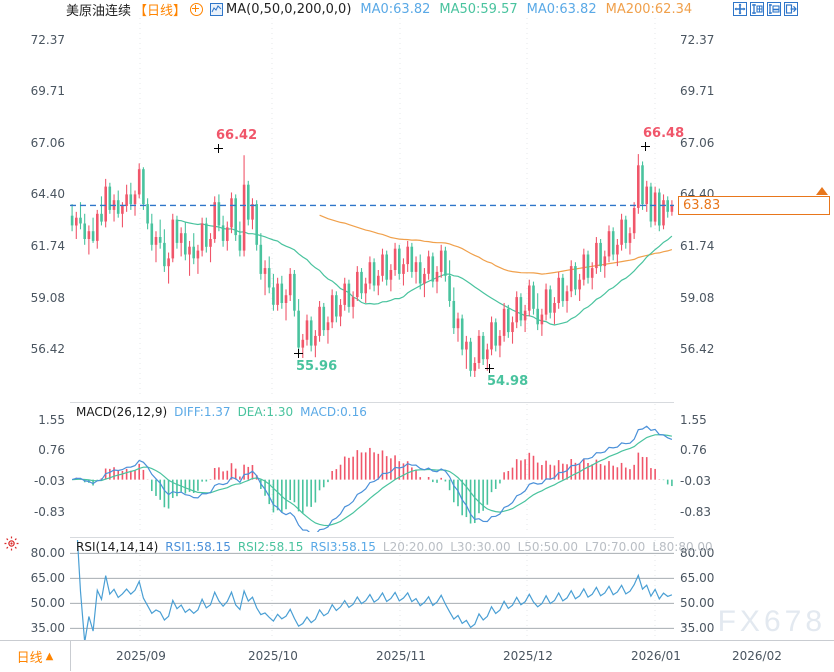 The width and height of the screenshot is (834, 672). I want to click on rsi-level-80: L80:80.00, so click(682, 547).